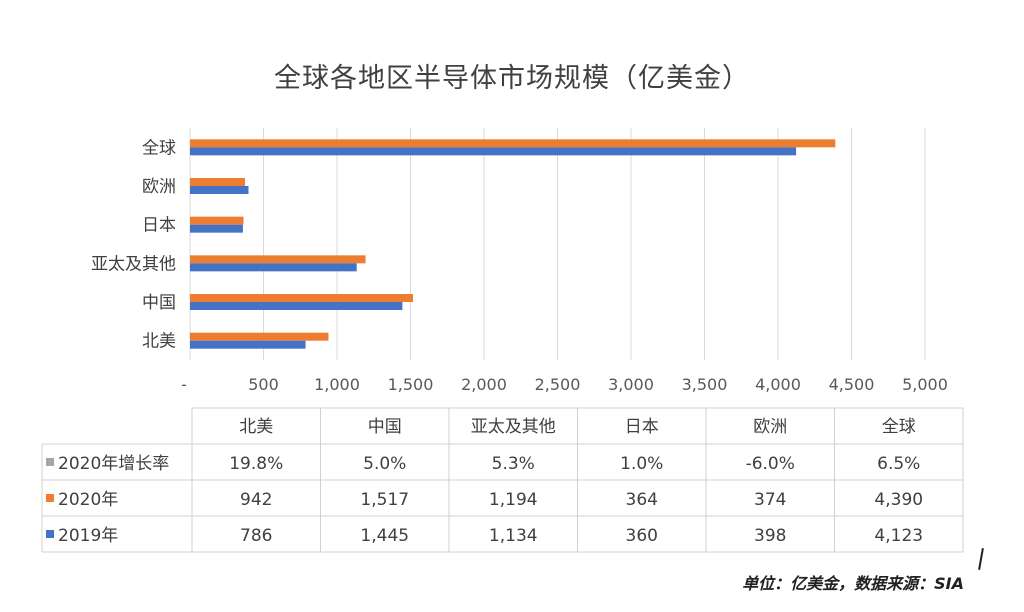  What do you see at coordinates (484, 384) in the screenshot?
I see `x-tick-label: 2,000` at bounding box center [484, 384].